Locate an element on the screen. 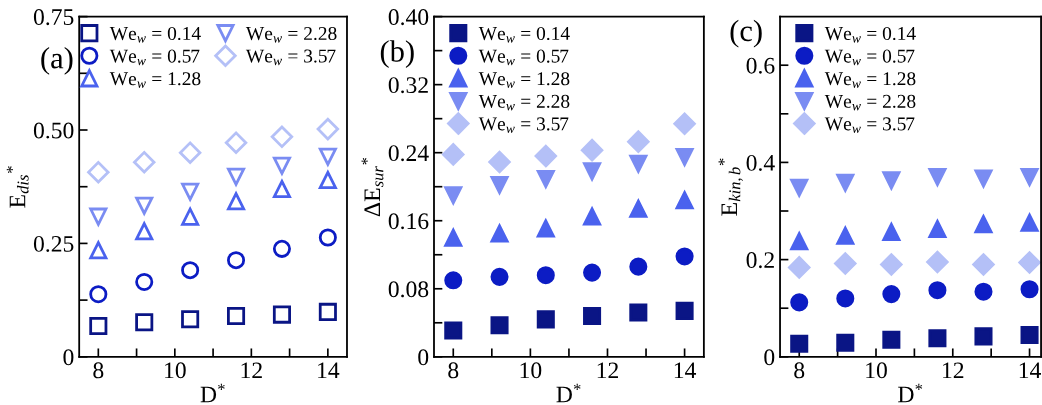 The image size is (1042, 405). y-tick-label: 0.32 is located at coordinates (408, 85).